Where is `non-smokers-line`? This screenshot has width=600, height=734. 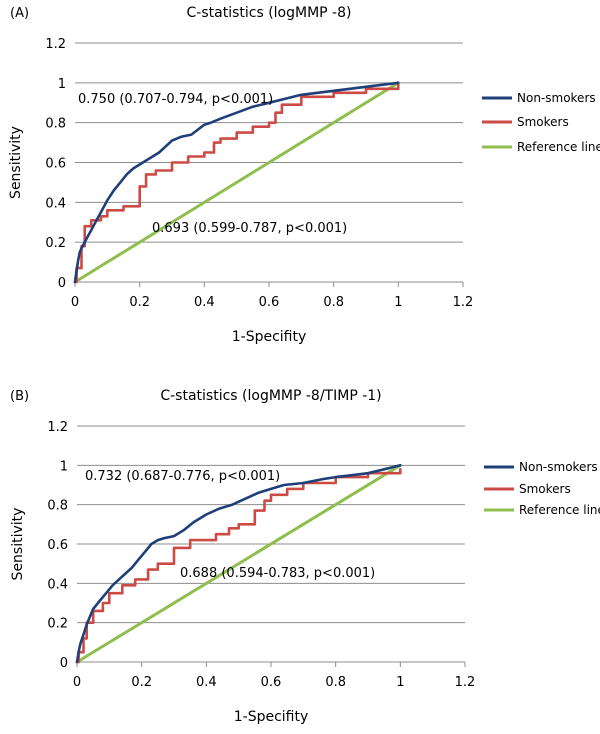
non-smokers-line is located at coordinates (238, 564).